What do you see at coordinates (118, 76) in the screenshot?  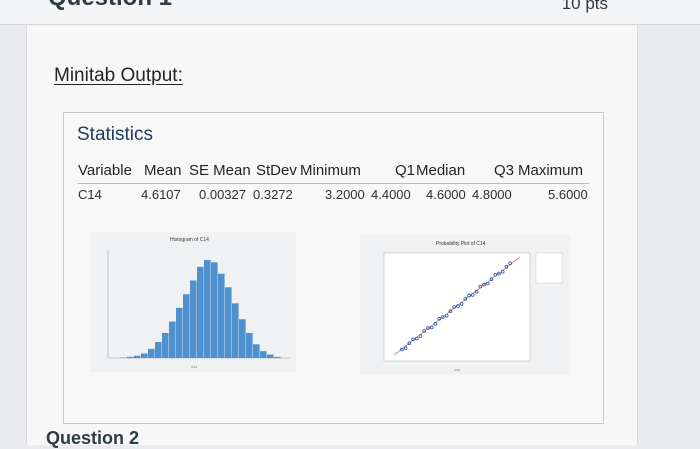 I see `section-title: Minitab Output:` at bounding box center [118, 76].